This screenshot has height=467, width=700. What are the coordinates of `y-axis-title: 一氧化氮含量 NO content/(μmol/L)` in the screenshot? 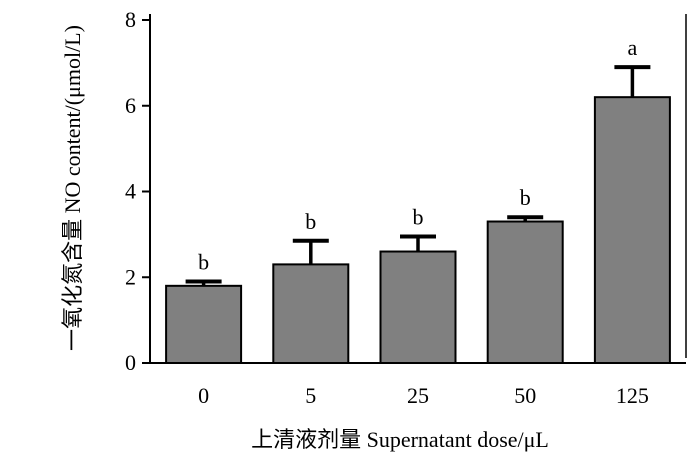 It's located at (72, 188).